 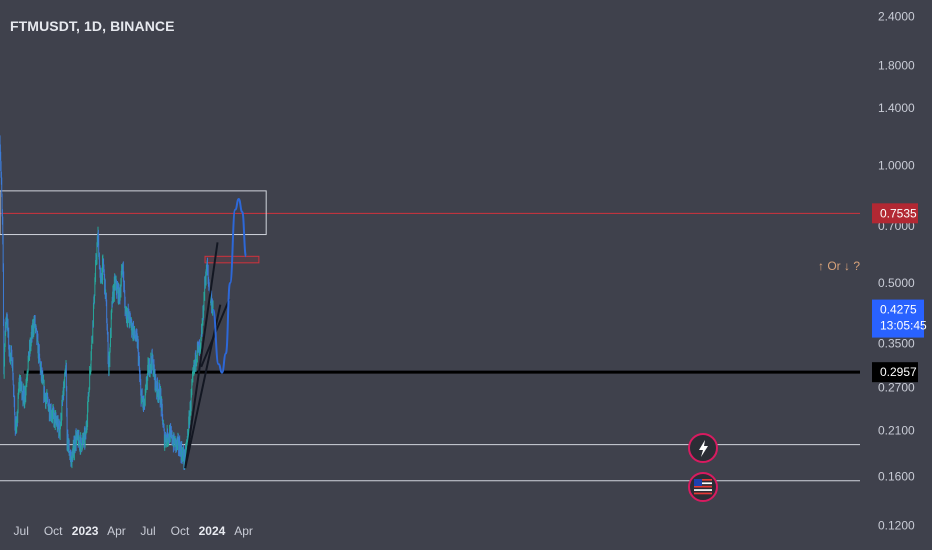 I want to click on event-icons, so click(x=703, y=467).